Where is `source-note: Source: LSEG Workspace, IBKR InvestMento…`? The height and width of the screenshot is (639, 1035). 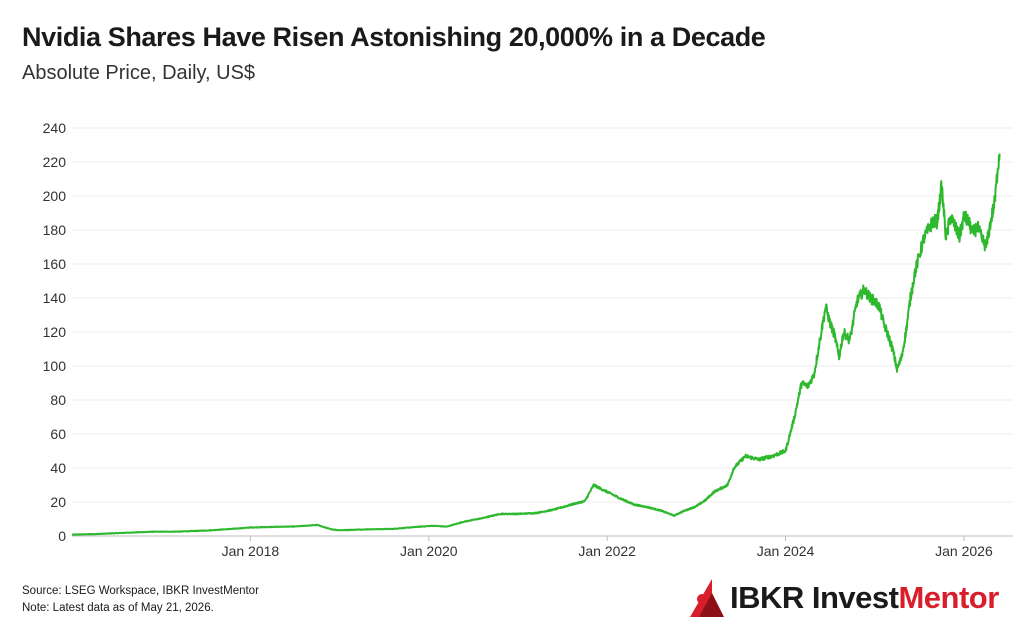
source-note: Source: LSEG Workspace, IBKR InvestMento… is located at coordinates (140, 600).